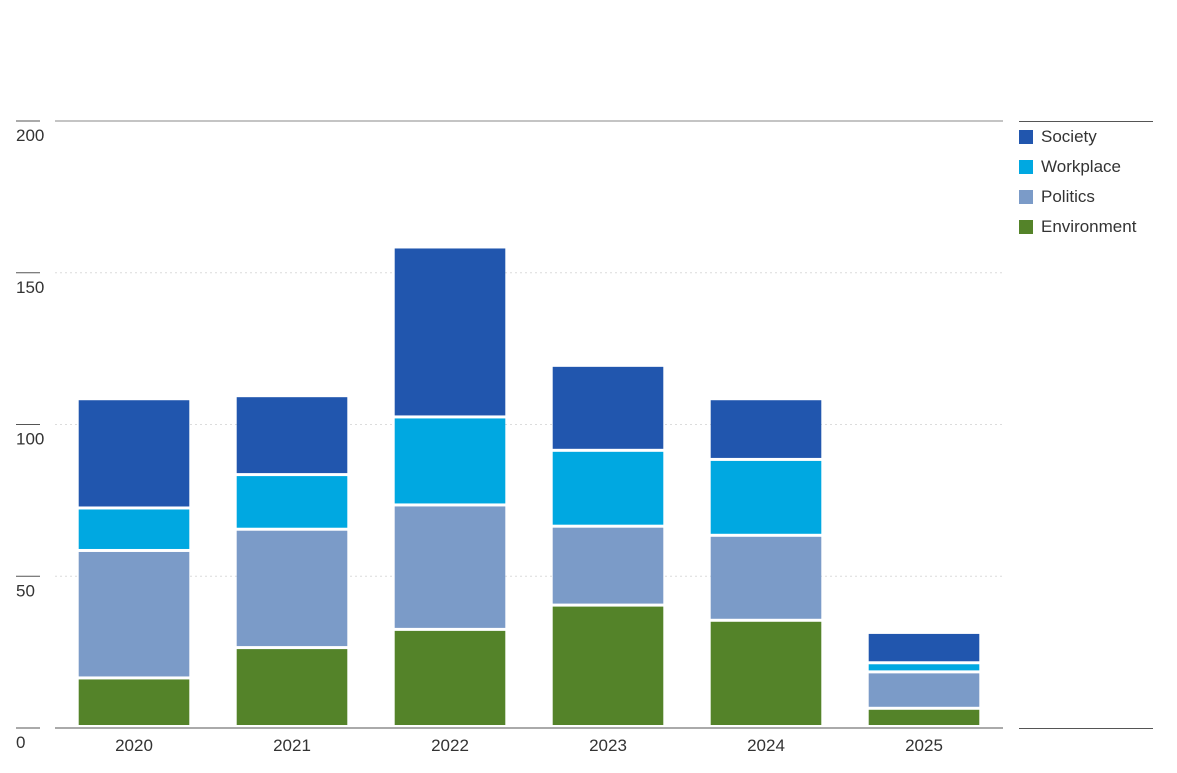  I want to click on bar-segment-environment-2021, so click(292, 687).